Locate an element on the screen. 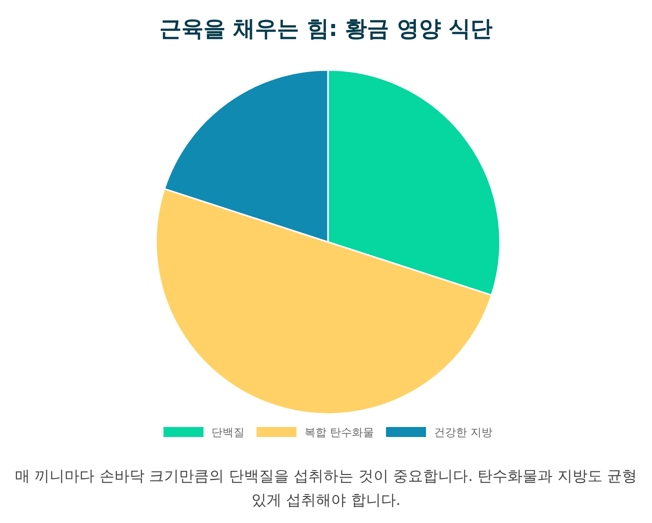 The image size is (652, 523). annotation: 매 끼니마다 손바닥 크기만큼의 단백질을 섭취하는 것이 중요합니다. 탄수화물과 지방도 균형 있게 섭취해야 합니다. is located at coordinates (326, 488).